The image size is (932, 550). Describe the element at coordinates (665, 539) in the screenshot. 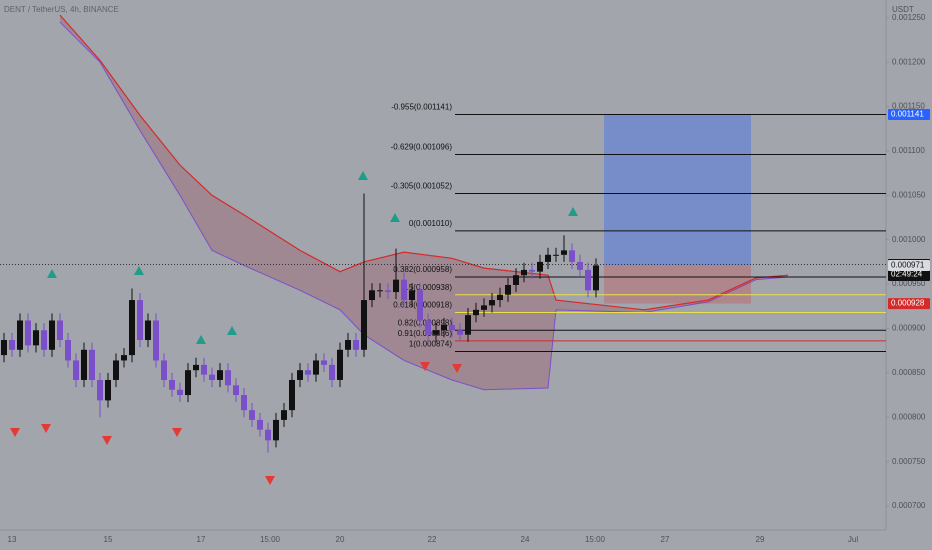

I see `x-tick-label: 27` at that location.